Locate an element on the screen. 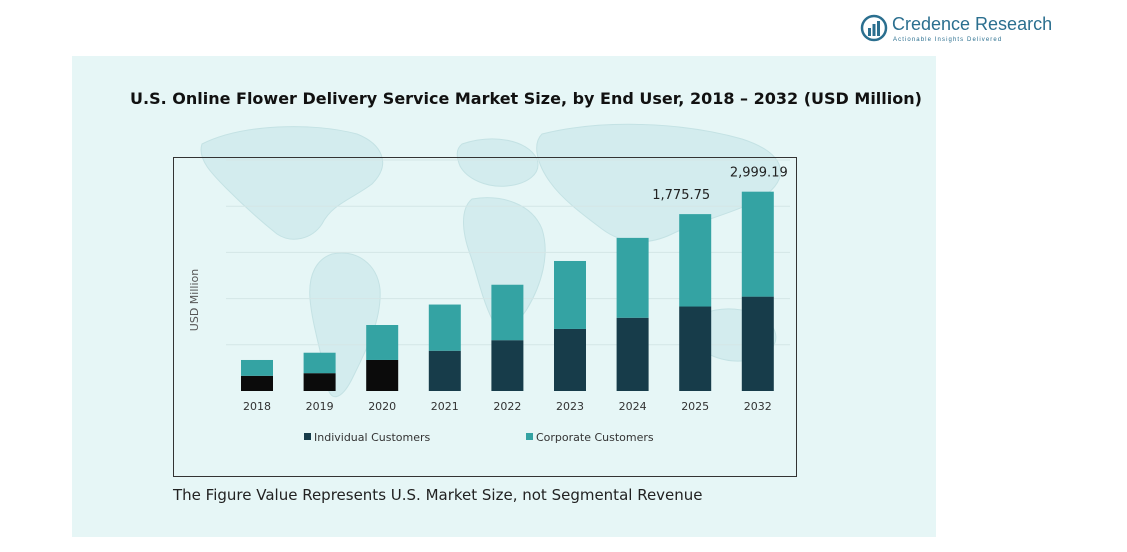  x-tick-label: 2032 is located at coordinates (758, 406).